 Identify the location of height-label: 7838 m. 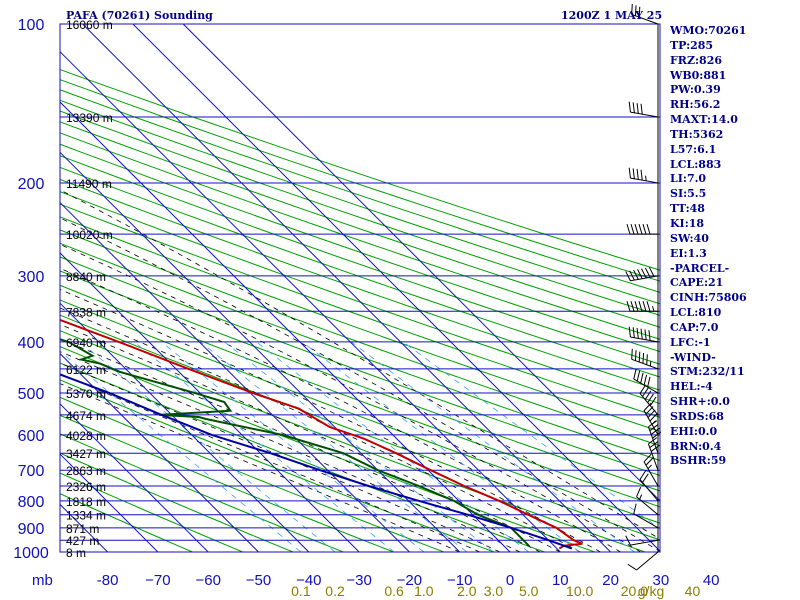
(86, 312).